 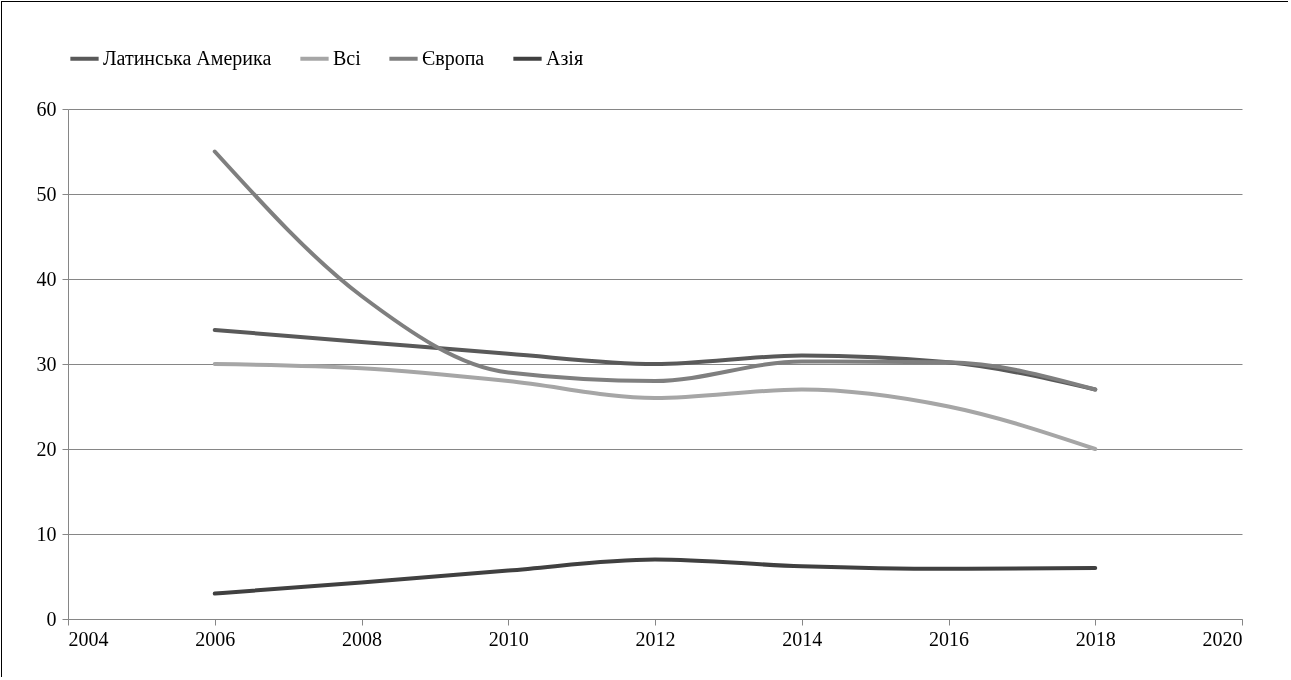 What do you see at coordinates (1222, 638) in the screenshot?
I see `x-tick-label: 2020` at bounding box center [1222, 638].